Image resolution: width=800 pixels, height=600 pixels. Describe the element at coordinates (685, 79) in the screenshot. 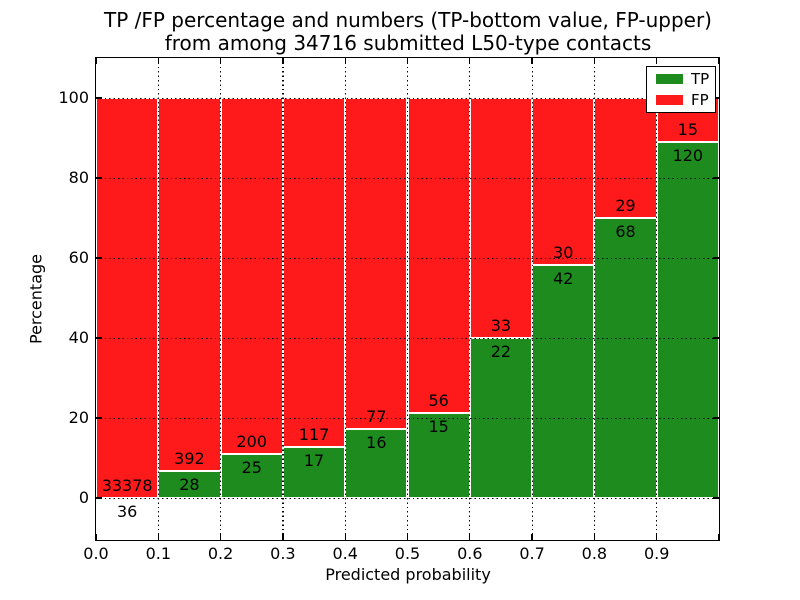

I see `legend-entry-tp: TP` at that location.